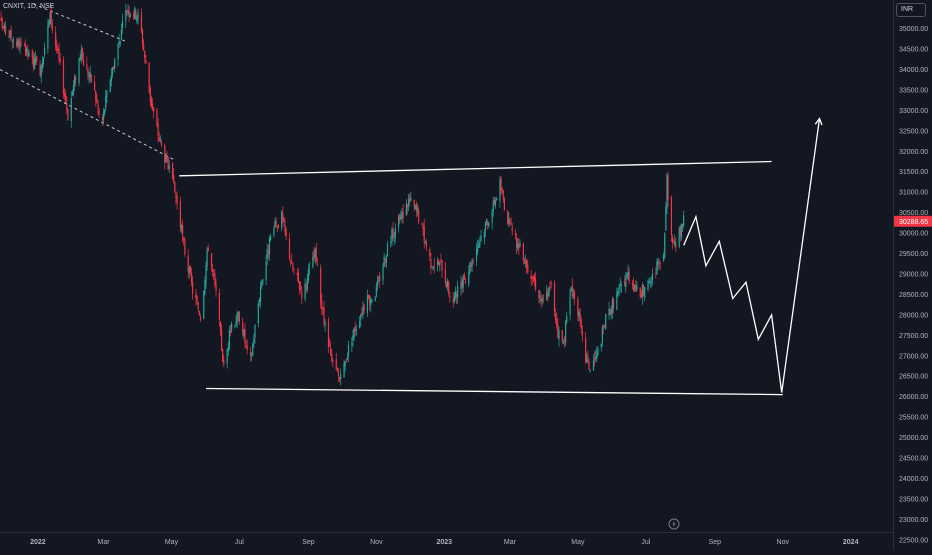 This screenshot has height=555, width=932. What do you see at coordinates (913, 234) in the screenshot?
I see `price-tick-label: 30000.00` at bounding box center [913, 234].